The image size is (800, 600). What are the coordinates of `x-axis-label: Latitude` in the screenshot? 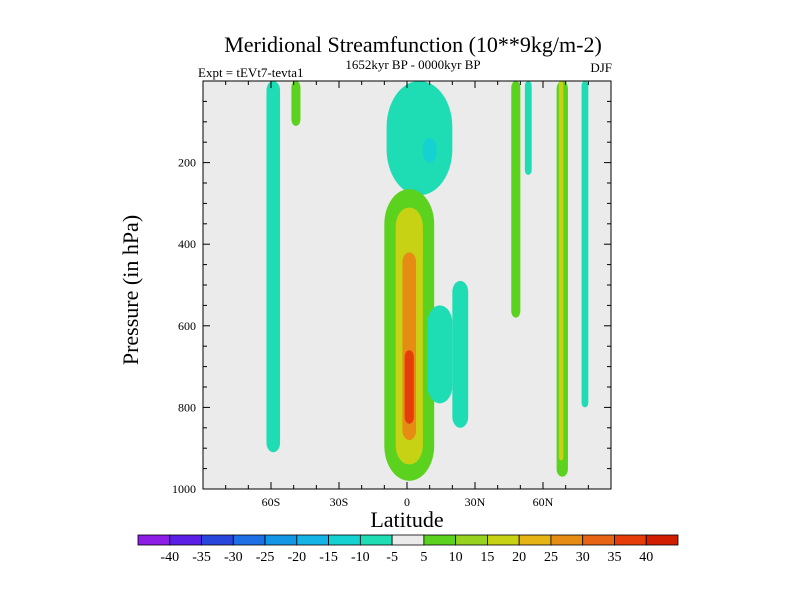 It's located at (406, 519).